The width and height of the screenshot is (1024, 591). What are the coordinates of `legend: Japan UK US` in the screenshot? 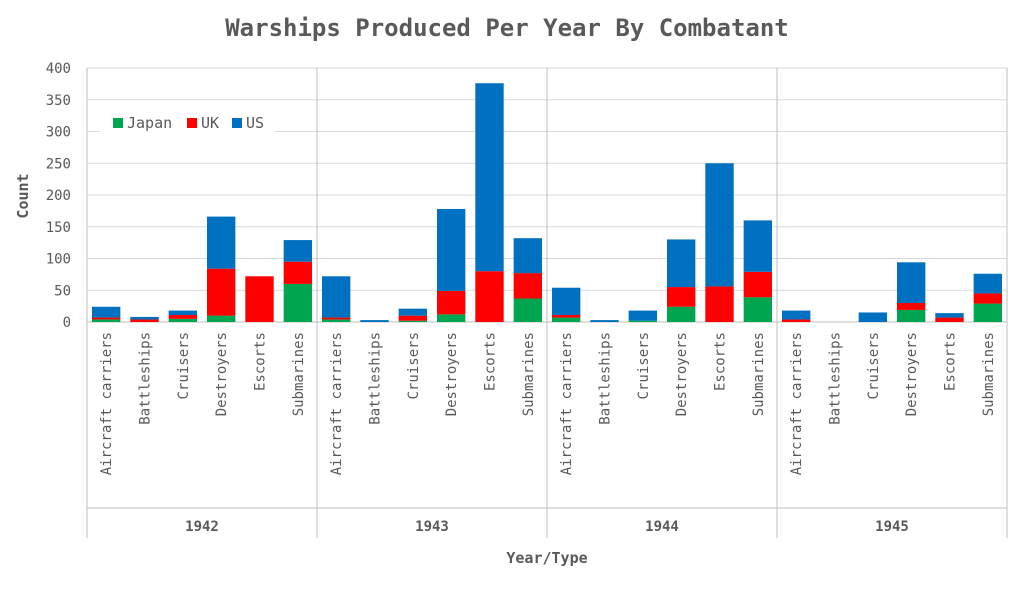 It's located at (187, 123).